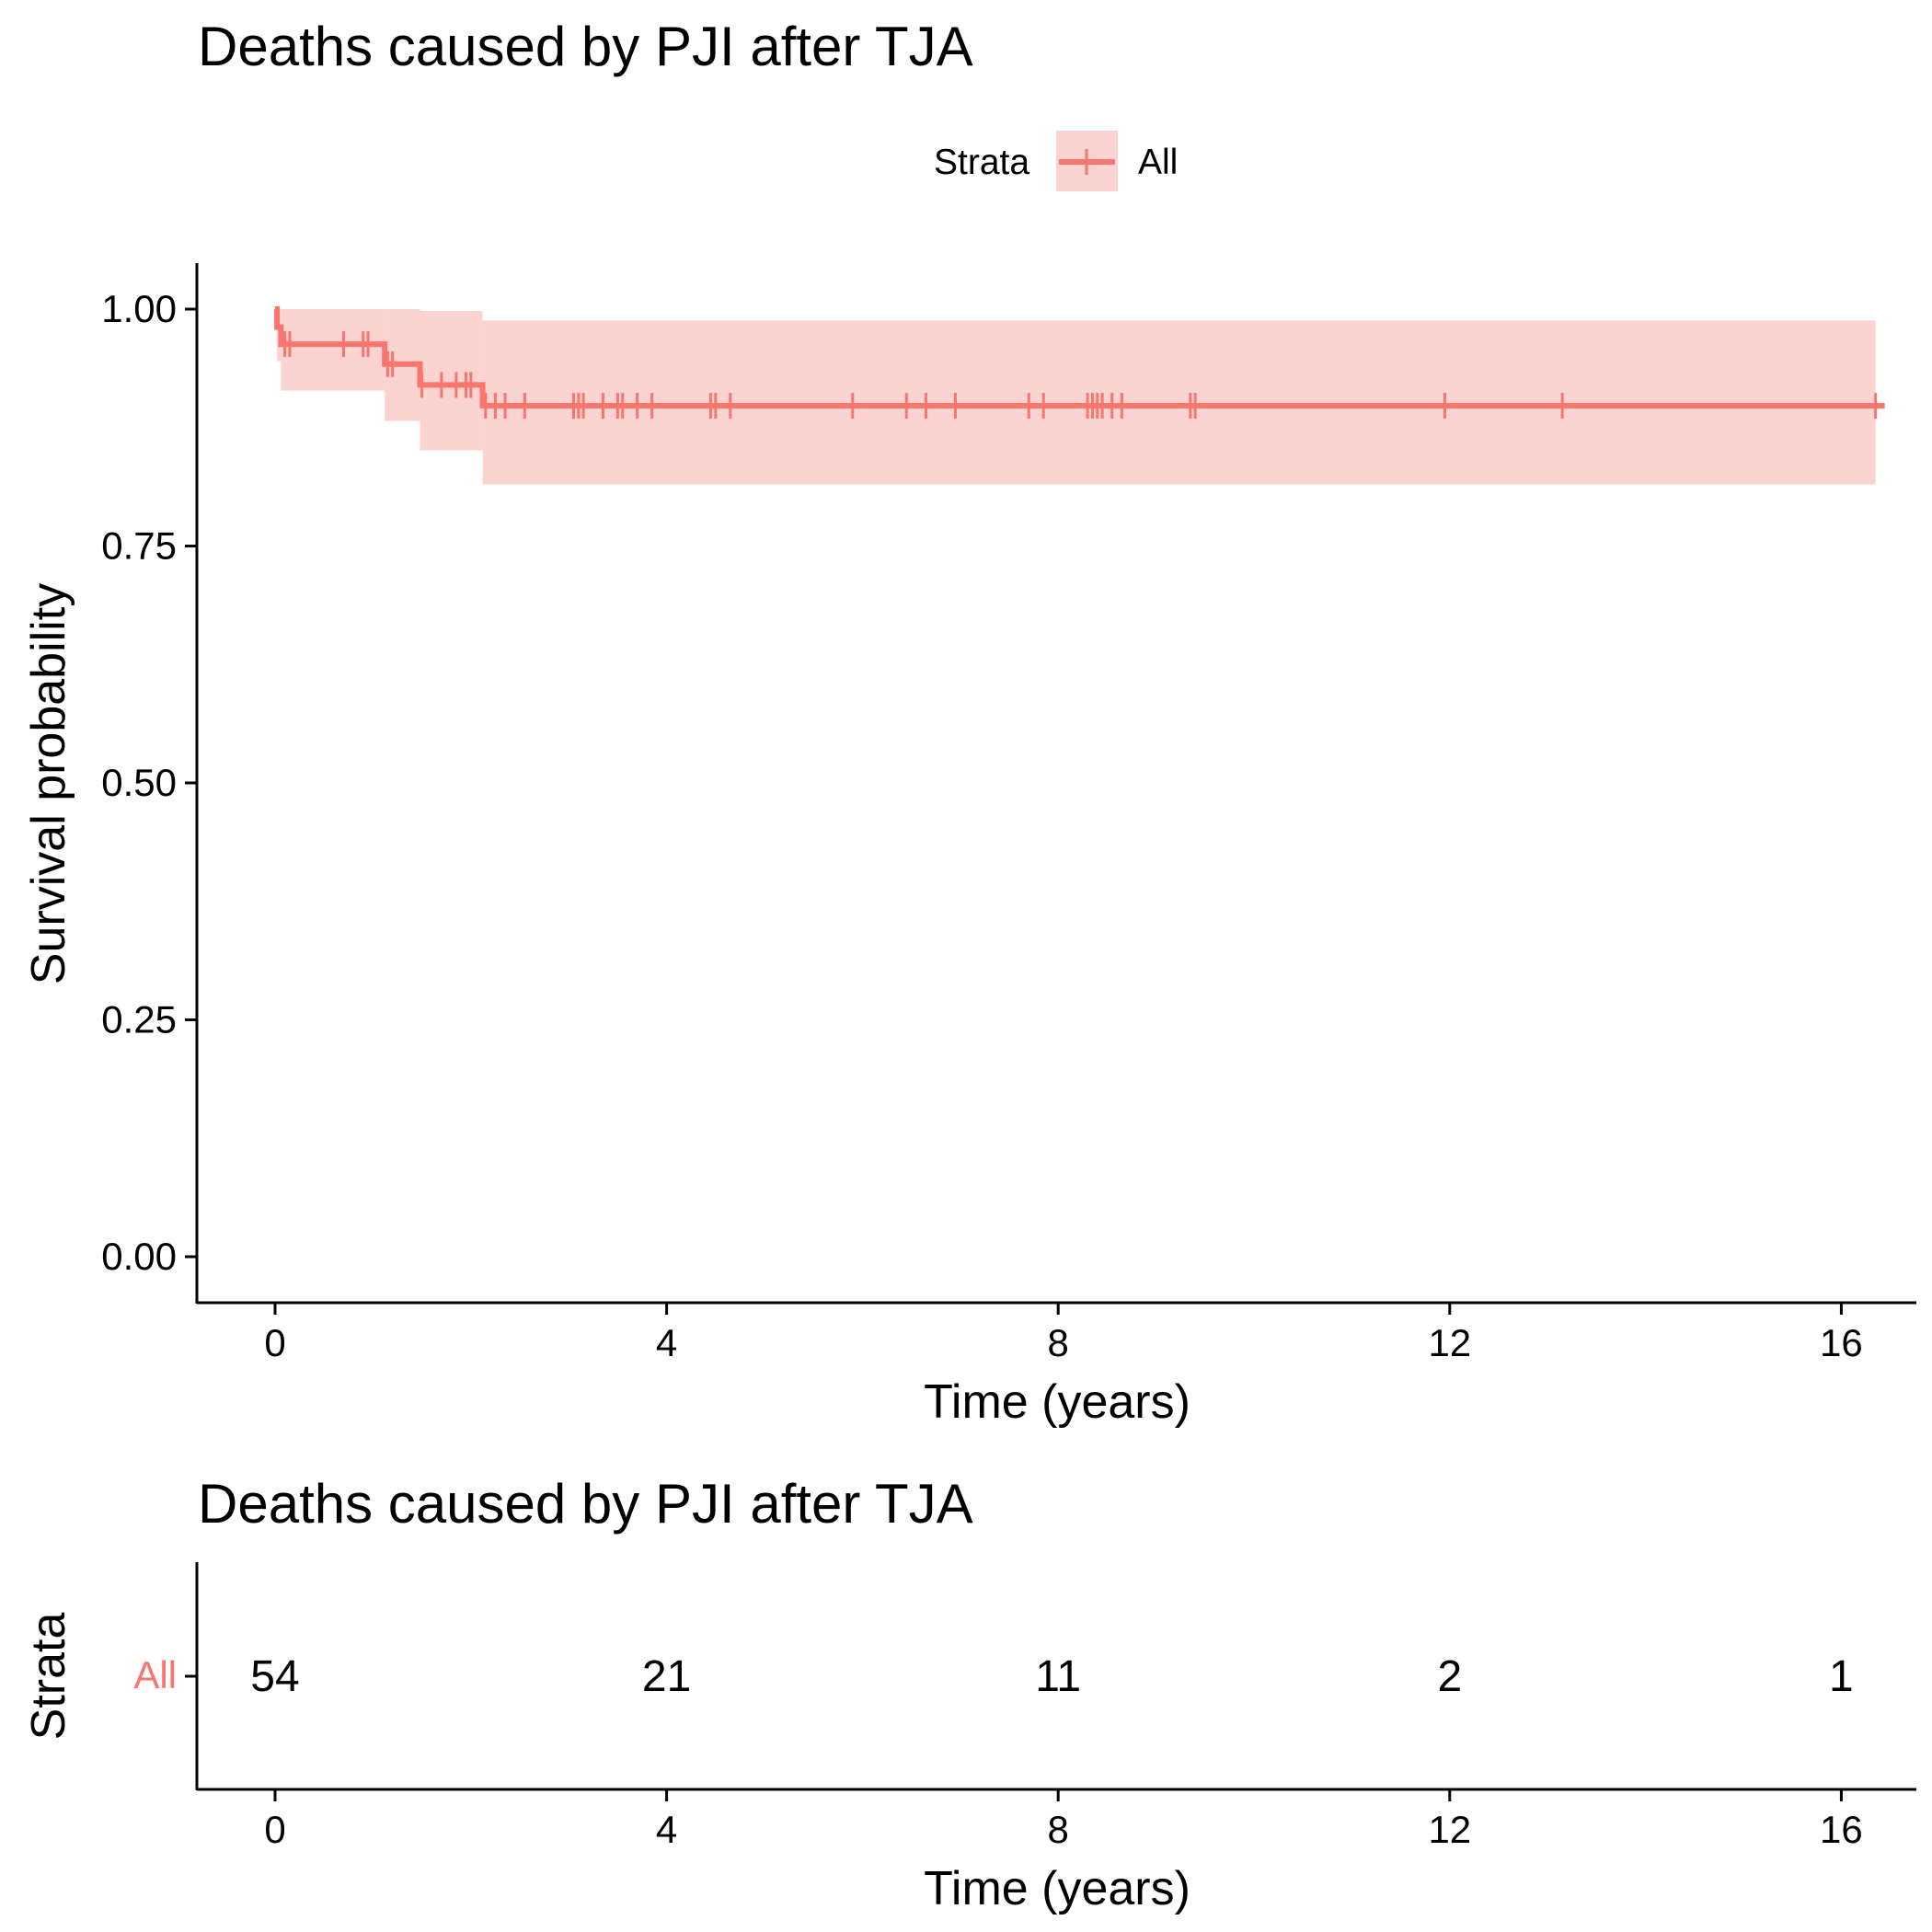  I want to click on risk-table-value: 1, so click(1841, 1676).